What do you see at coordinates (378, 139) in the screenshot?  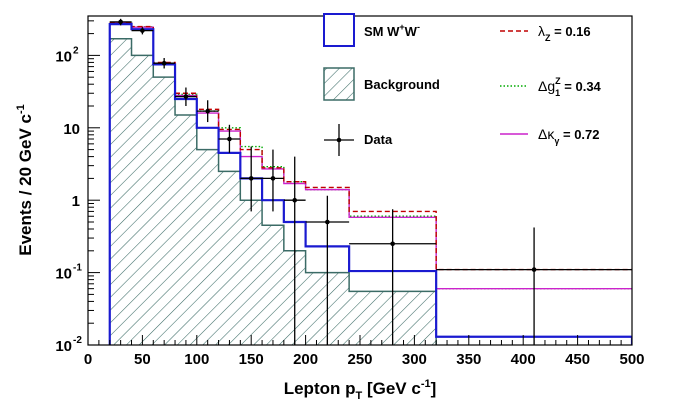 I see `legend-data-label: Data` at bounding box center [378, 139].